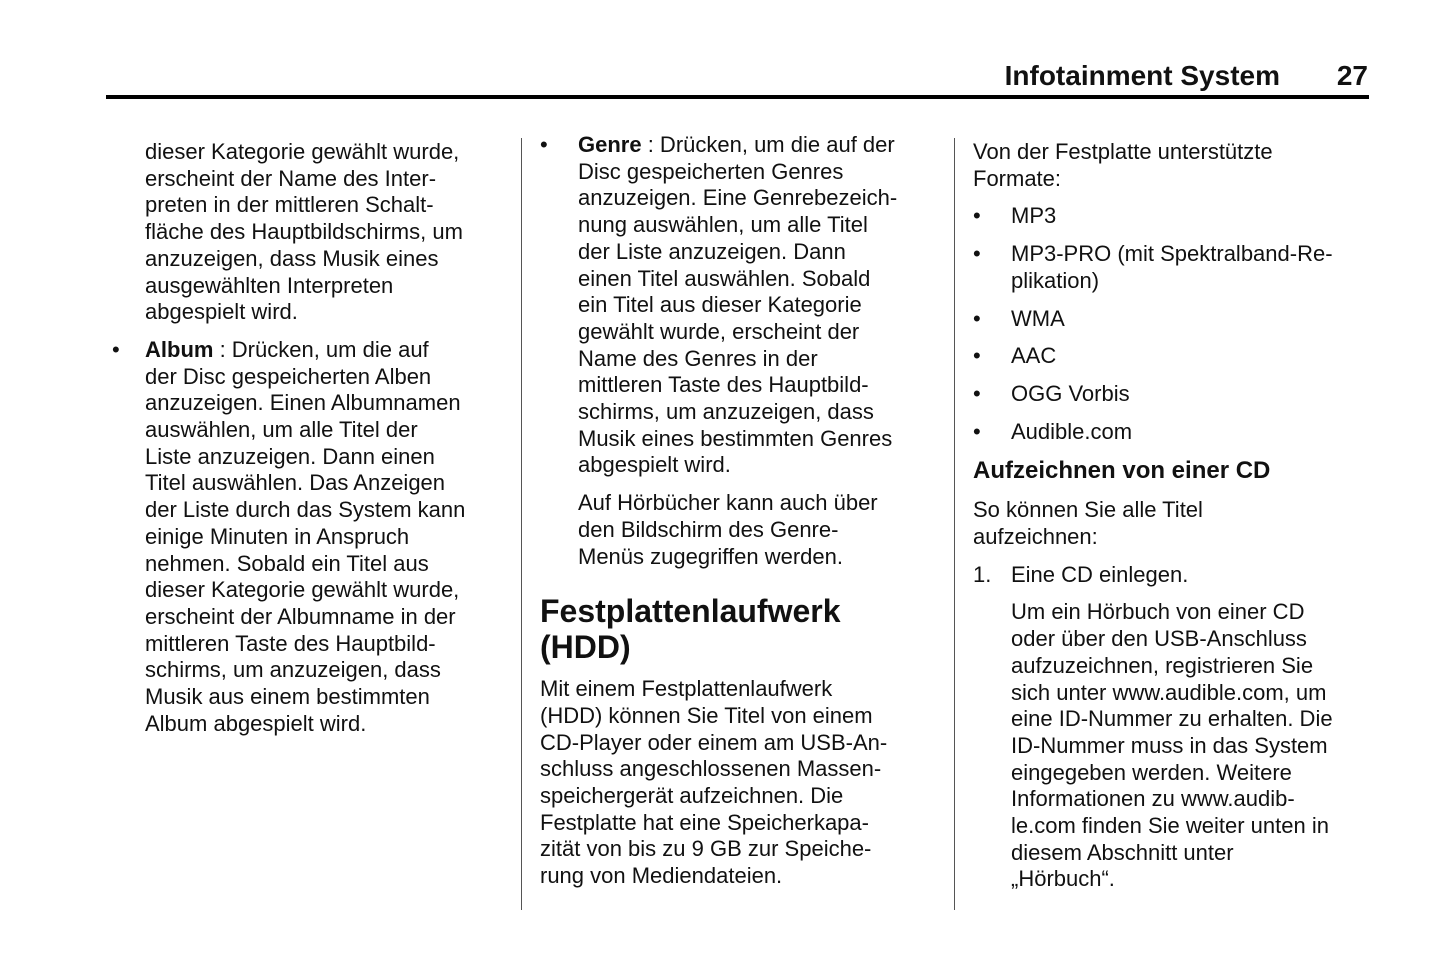 This screenshot has width=1445, height=966. Describe the element at coordinates (1151, 772) in the screenshot. I see `text: eingegeben werden. Weitere` at that location.